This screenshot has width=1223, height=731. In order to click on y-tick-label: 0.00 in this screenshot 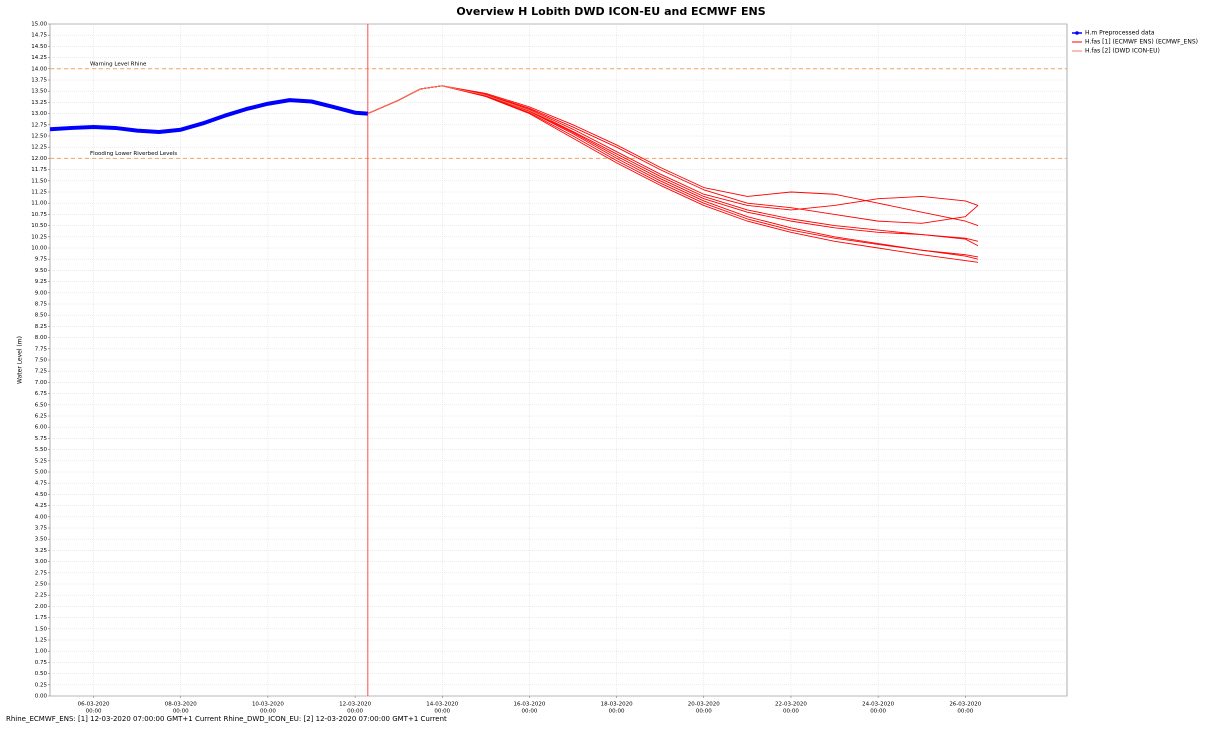, I will do `click(41, 697)`.